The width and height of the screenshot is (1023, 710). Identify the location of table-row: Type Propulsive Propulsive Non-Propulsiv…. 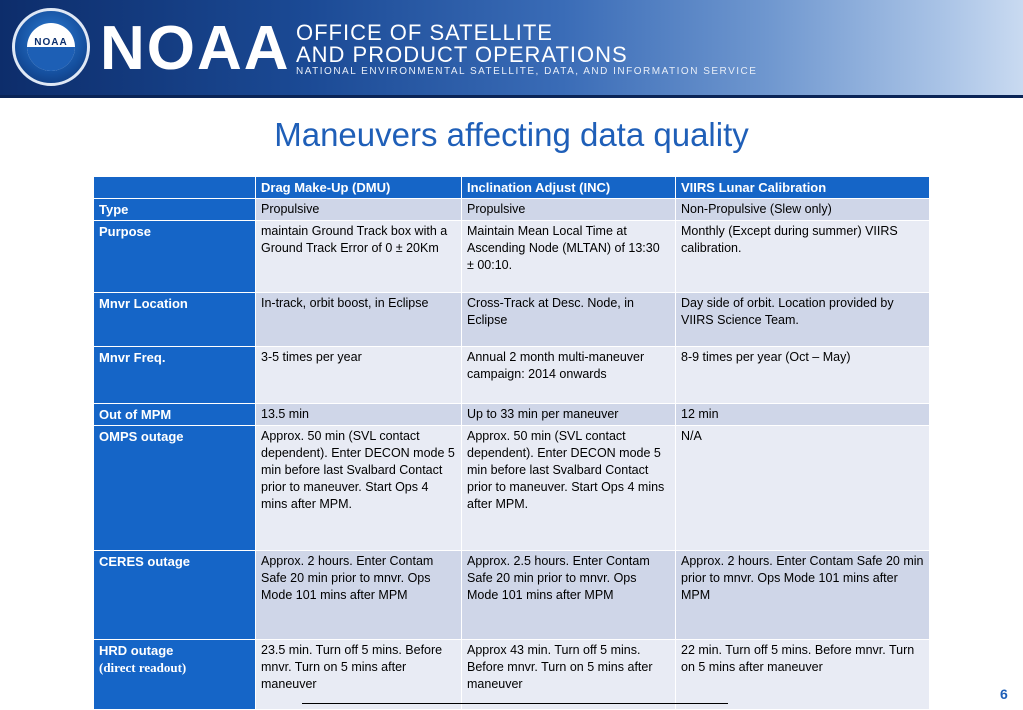
(511, 209).